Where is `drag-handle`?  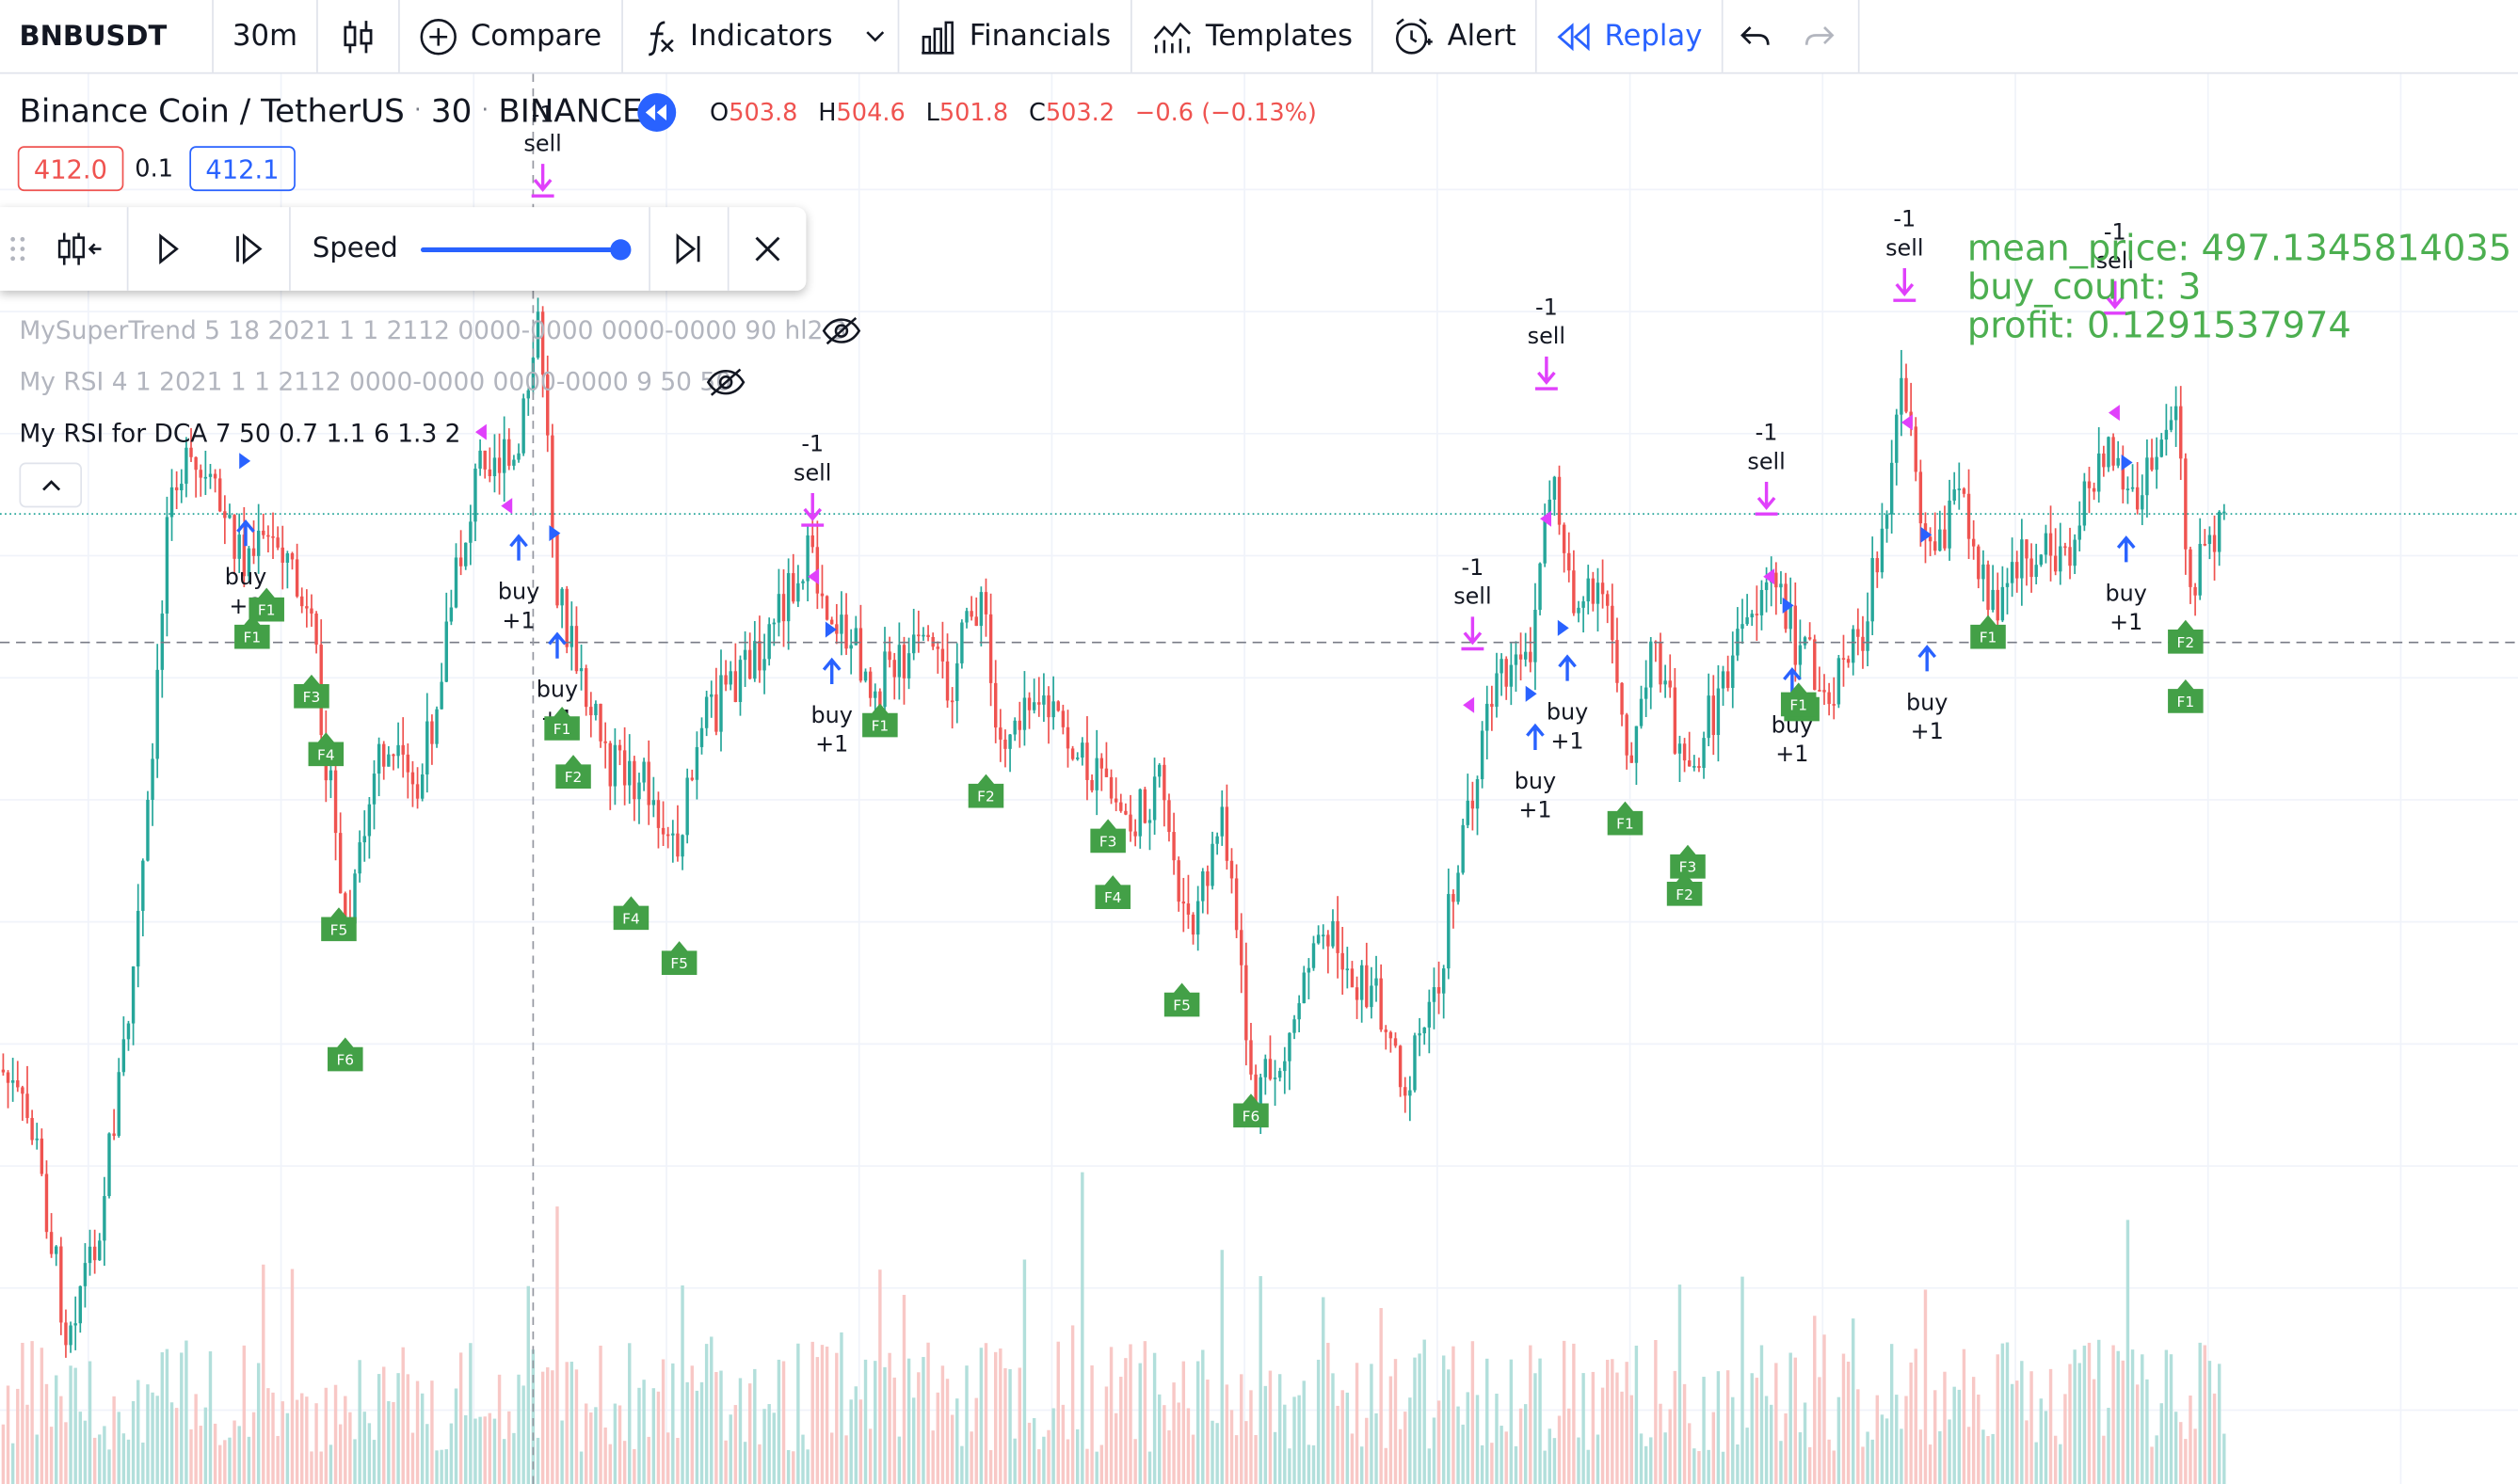
drag-handle is located at coordinates (17, 249).